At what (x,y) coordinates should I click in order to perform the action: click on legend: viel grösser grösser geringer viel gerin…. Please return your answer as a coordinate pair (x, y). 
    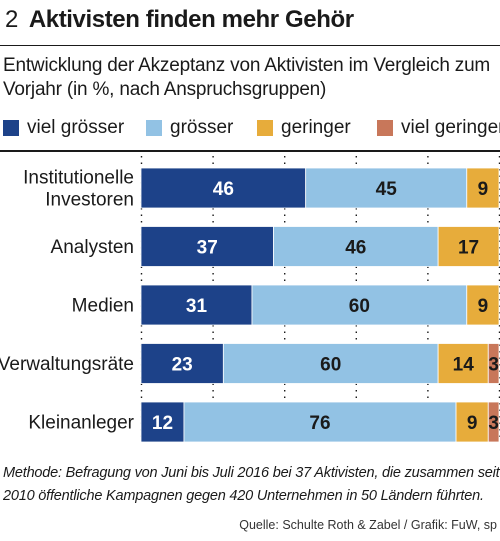
    Looking at the image, I should click on (251, 130).